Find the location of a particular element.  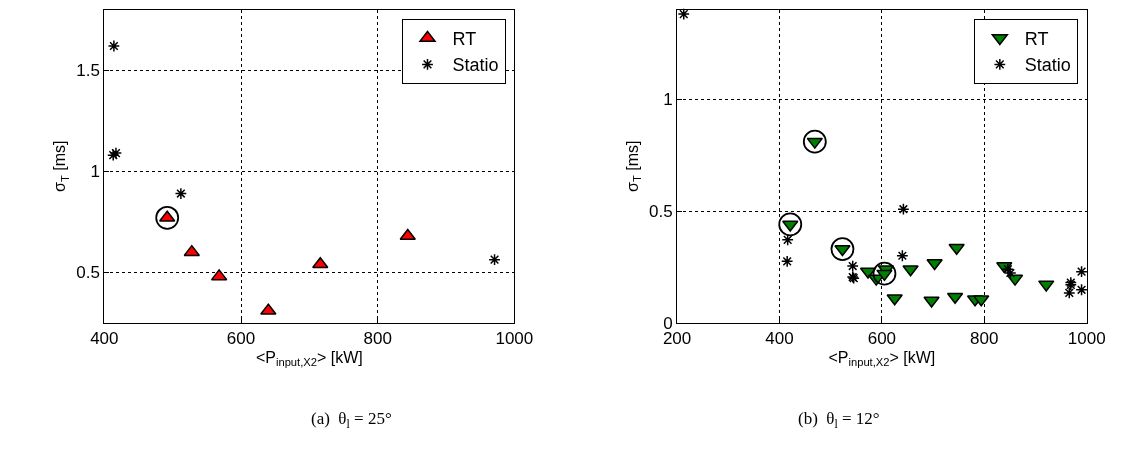

y-tick-label: 1.5 is located at coordinates (88, 71).